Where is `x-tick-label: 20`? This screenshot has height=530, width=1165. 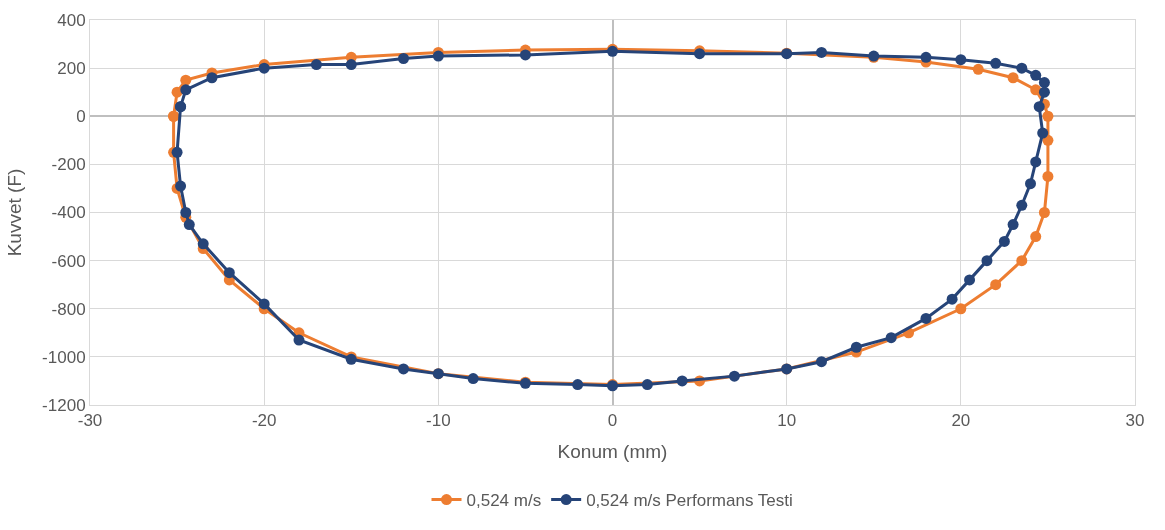 x-tick-label: 20 is located at coordinates (961, 421).